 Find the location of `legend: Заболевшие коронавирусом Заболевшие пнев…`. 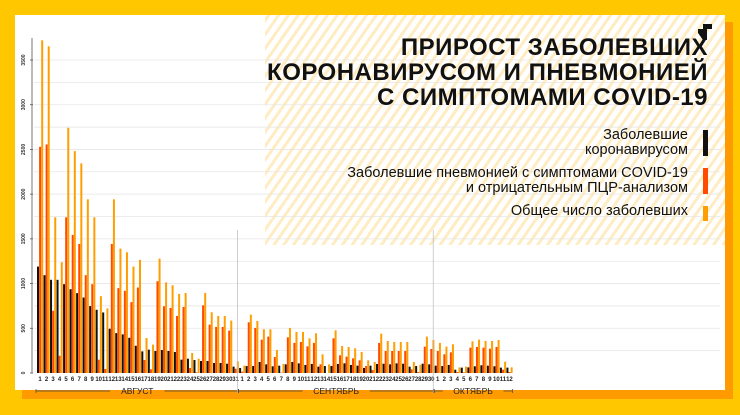

legend: Заболевшие коронавирусом Заболевшие пнев… is located at coordinates (525, 177).